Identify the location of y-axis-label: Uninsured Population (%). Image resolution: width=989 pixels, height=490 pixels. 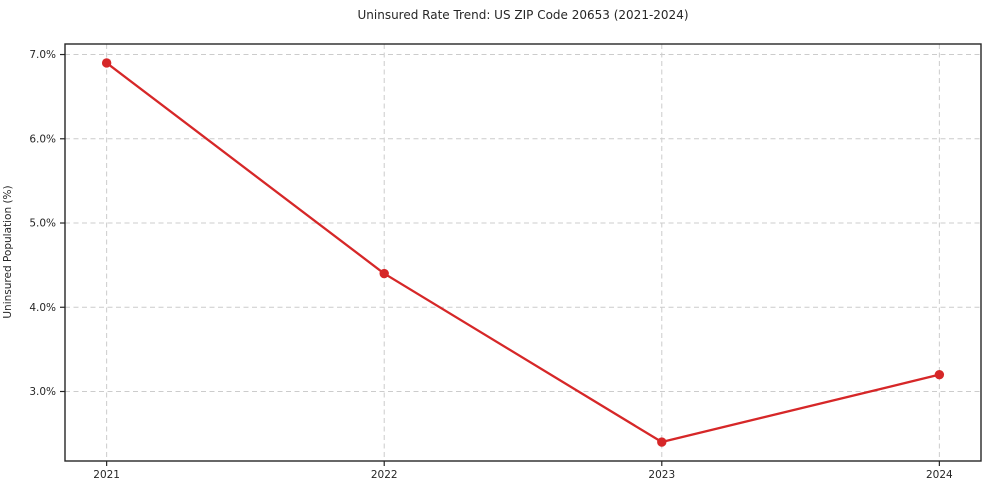
(8, 252).